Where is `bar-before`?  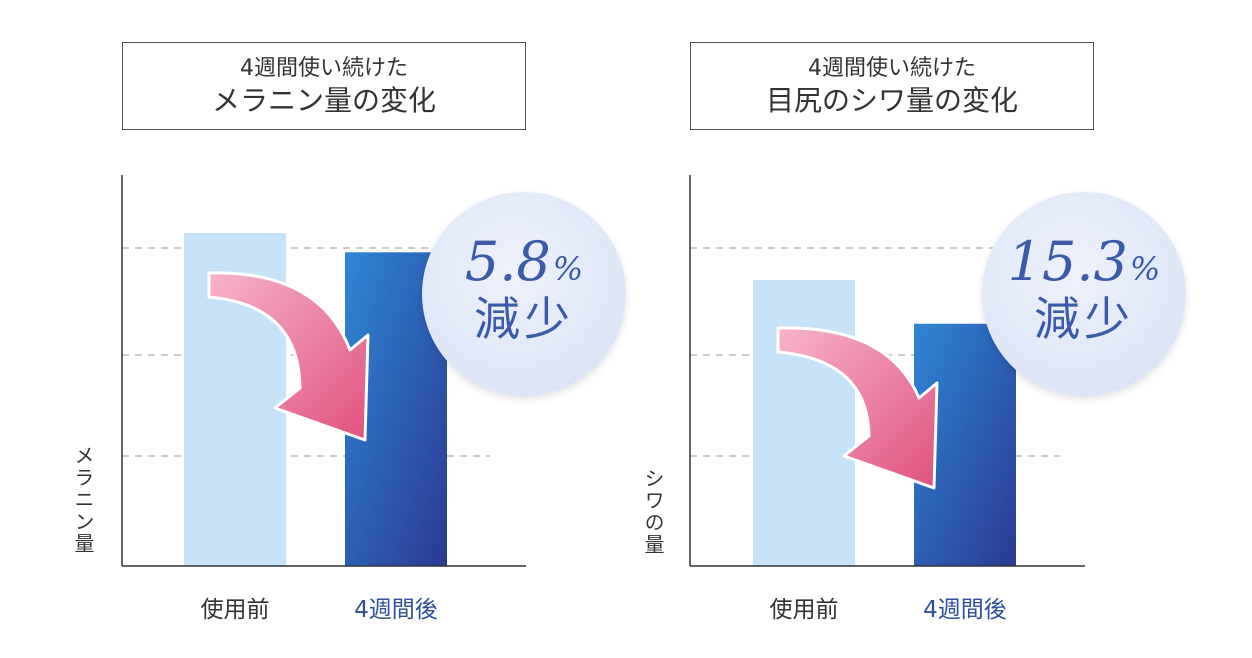
bar-before is located at coordinates (804, 423).